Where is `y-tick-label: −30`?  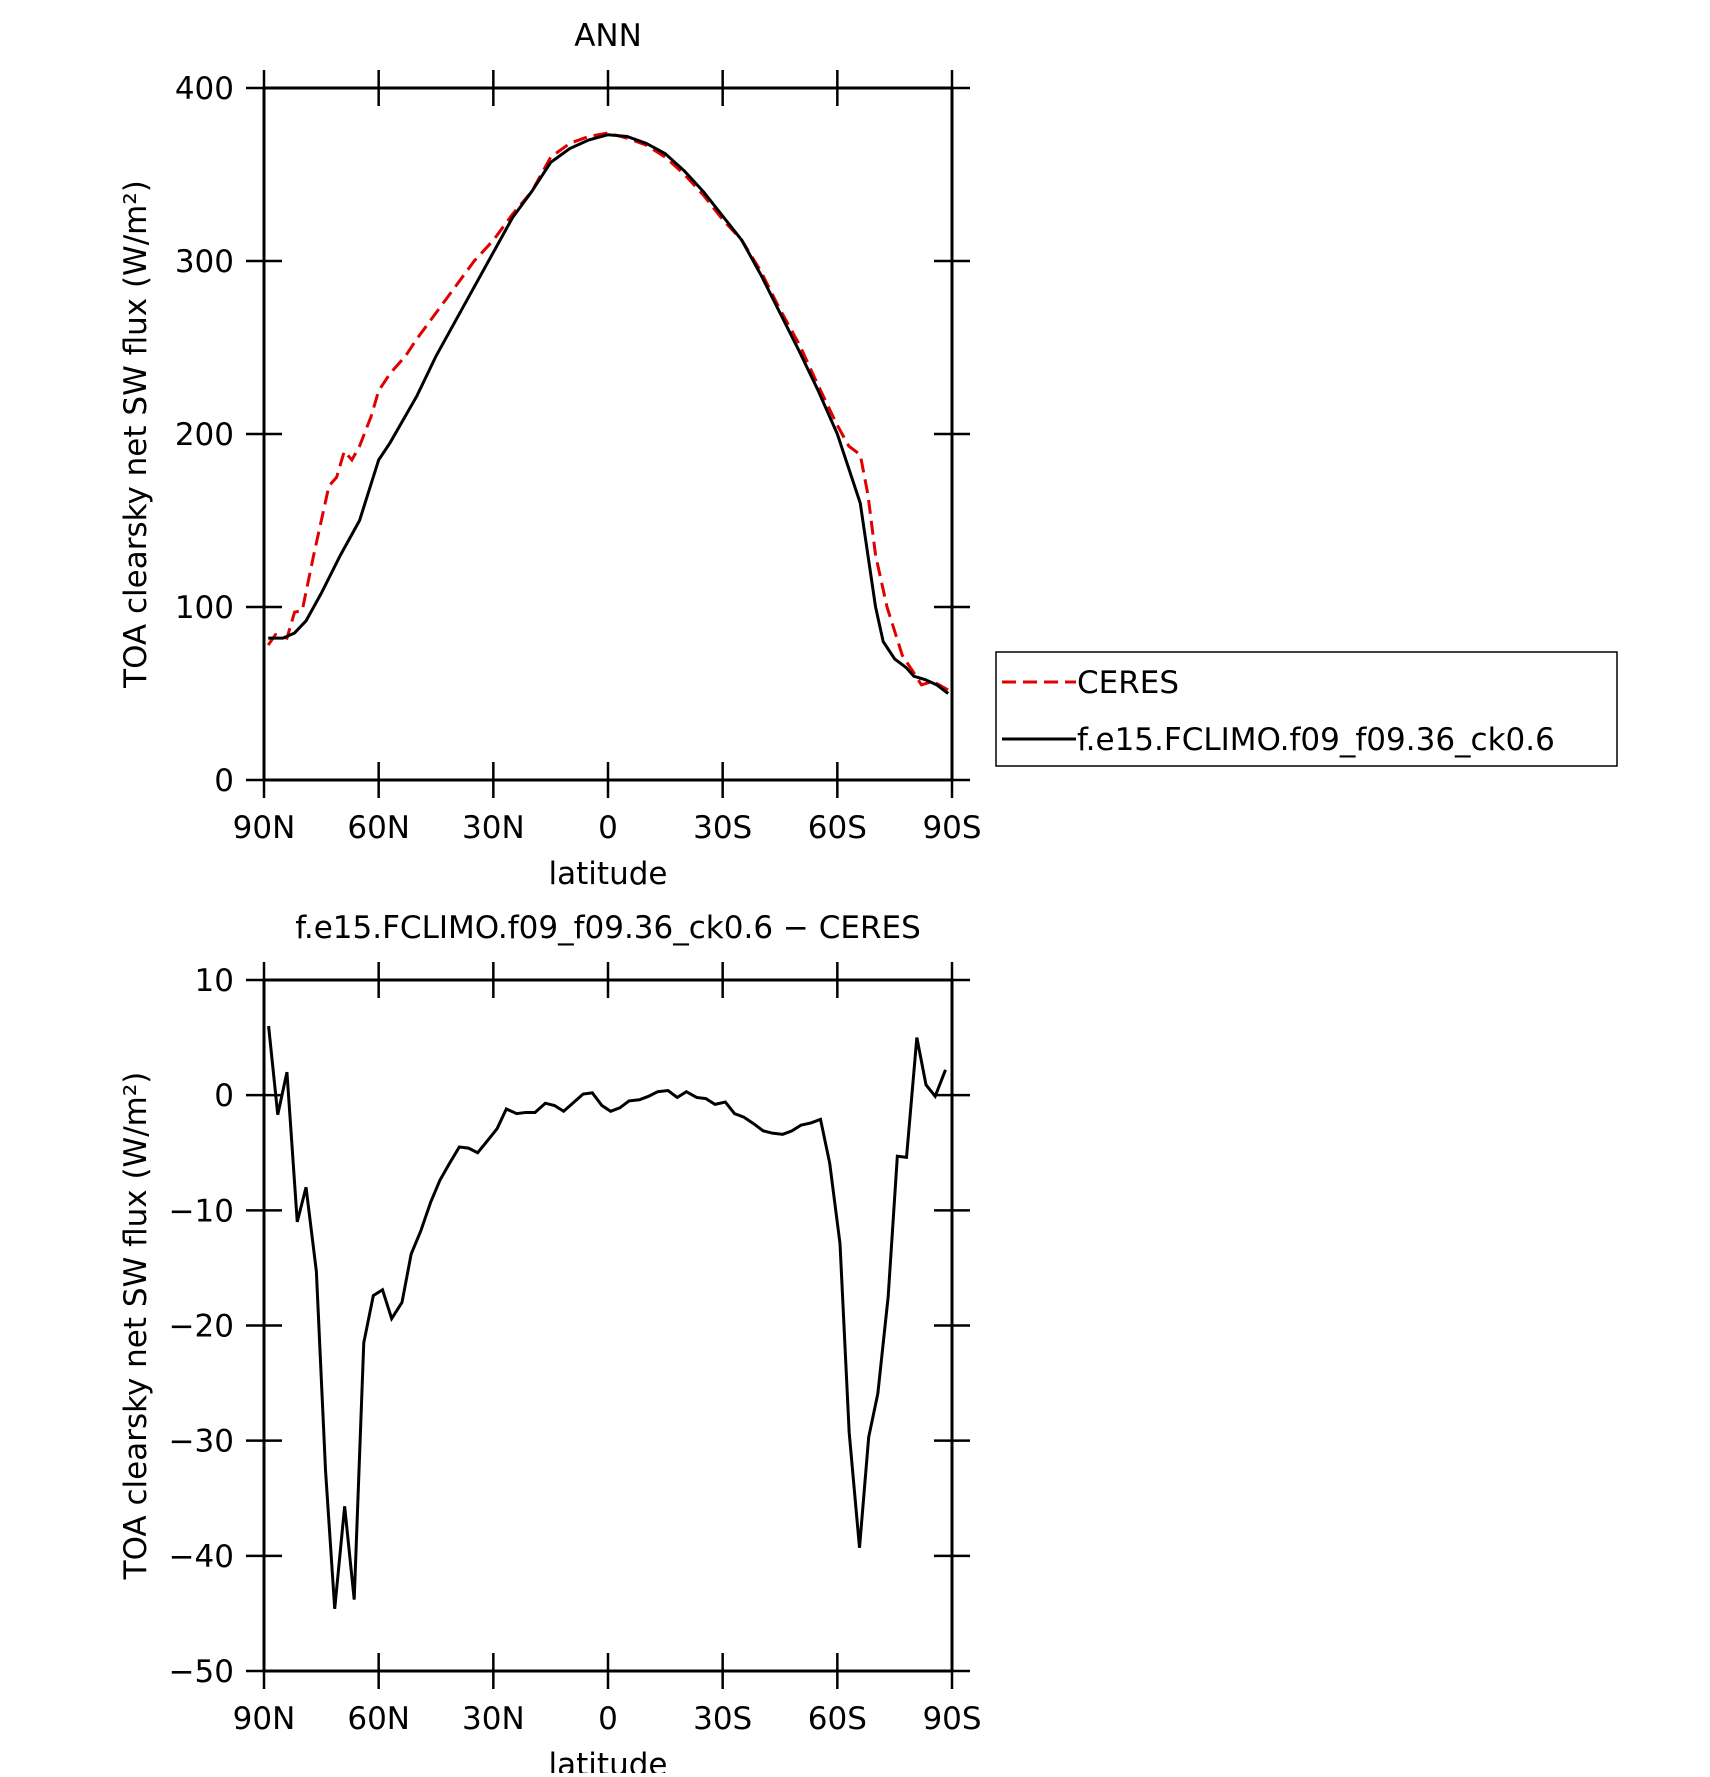
y-tick-label: −30 is located at coordinates (201, 1442).